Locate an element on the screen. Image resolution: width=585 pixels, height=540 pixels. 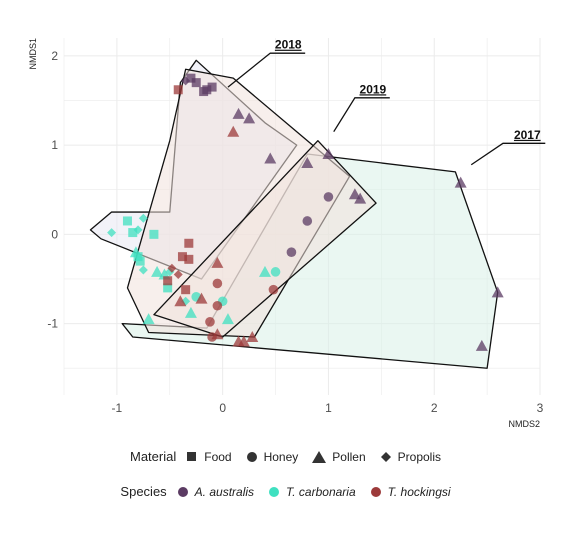
legend-item-food: Food is located at coordinates (209, 456).